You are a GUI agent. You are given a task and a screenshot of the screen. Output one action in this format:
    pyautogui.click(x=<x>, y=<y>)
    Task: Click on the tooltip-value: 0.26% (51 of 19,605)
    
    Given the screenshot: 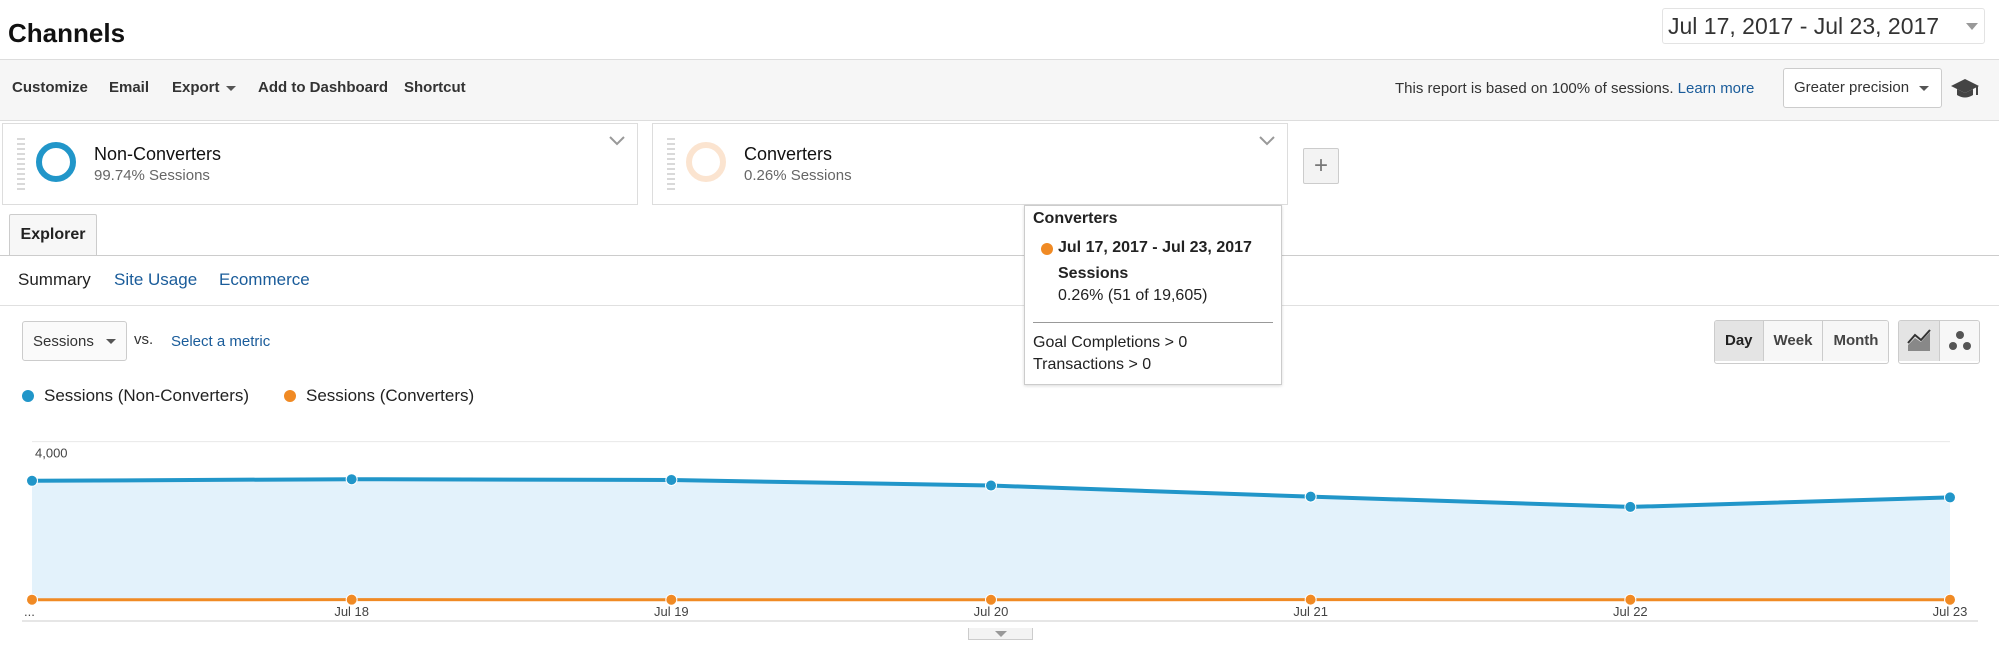 What is the action you would take?
    pyautogui.click(x=1133, y=295)
    